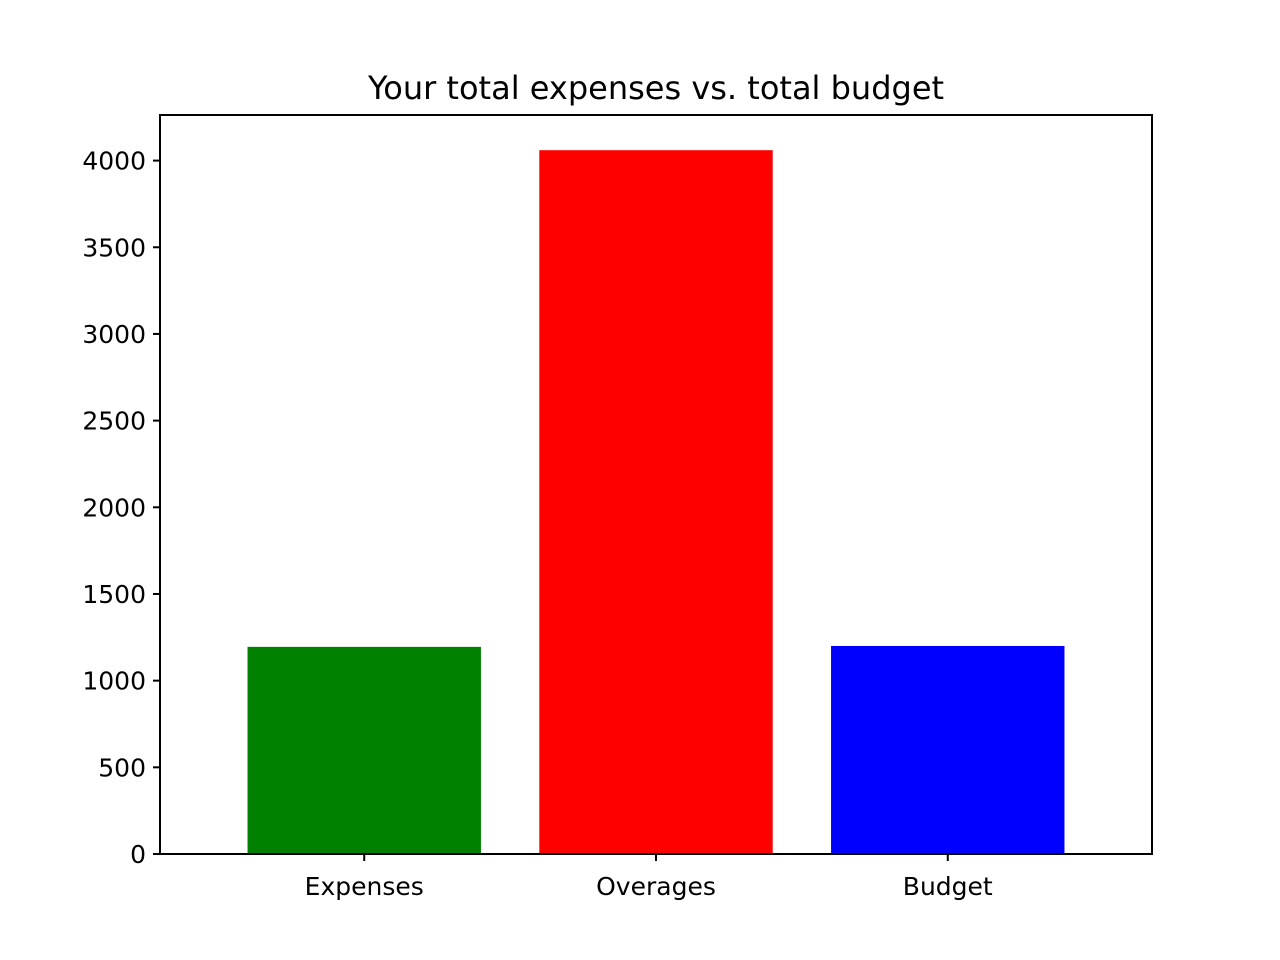  Describe the element at coordinates (948, 749) in the screenshot. I see `bar-budget` at that location.